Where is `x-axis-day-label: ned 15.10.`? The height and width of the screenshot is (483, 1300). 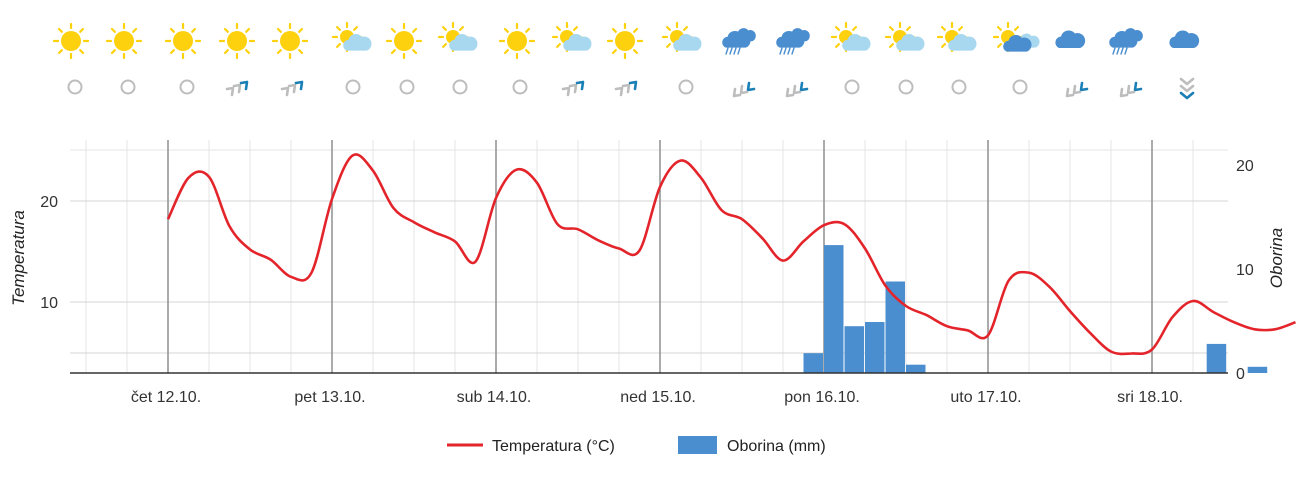 x-axis-day-label: ned 15.10. is located at coordinates (658, 397).